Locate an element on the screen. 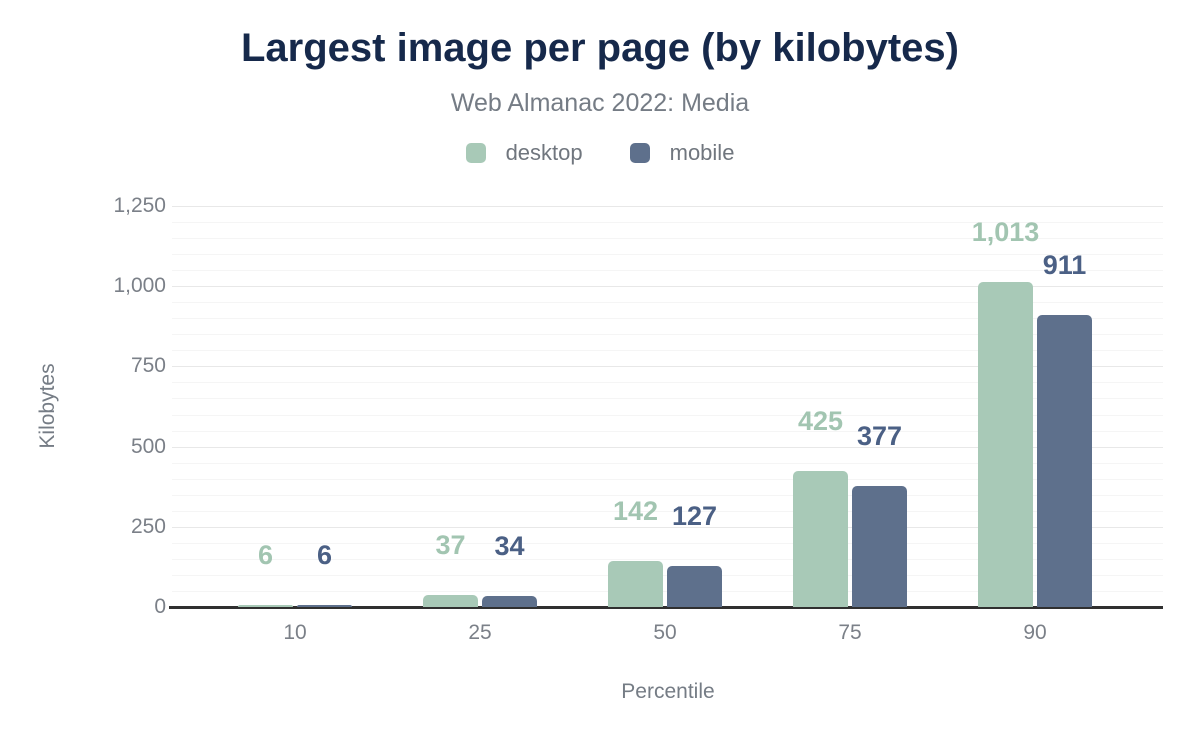  value-label-desktop-p50: 142 is located at coordinates (635, 511).